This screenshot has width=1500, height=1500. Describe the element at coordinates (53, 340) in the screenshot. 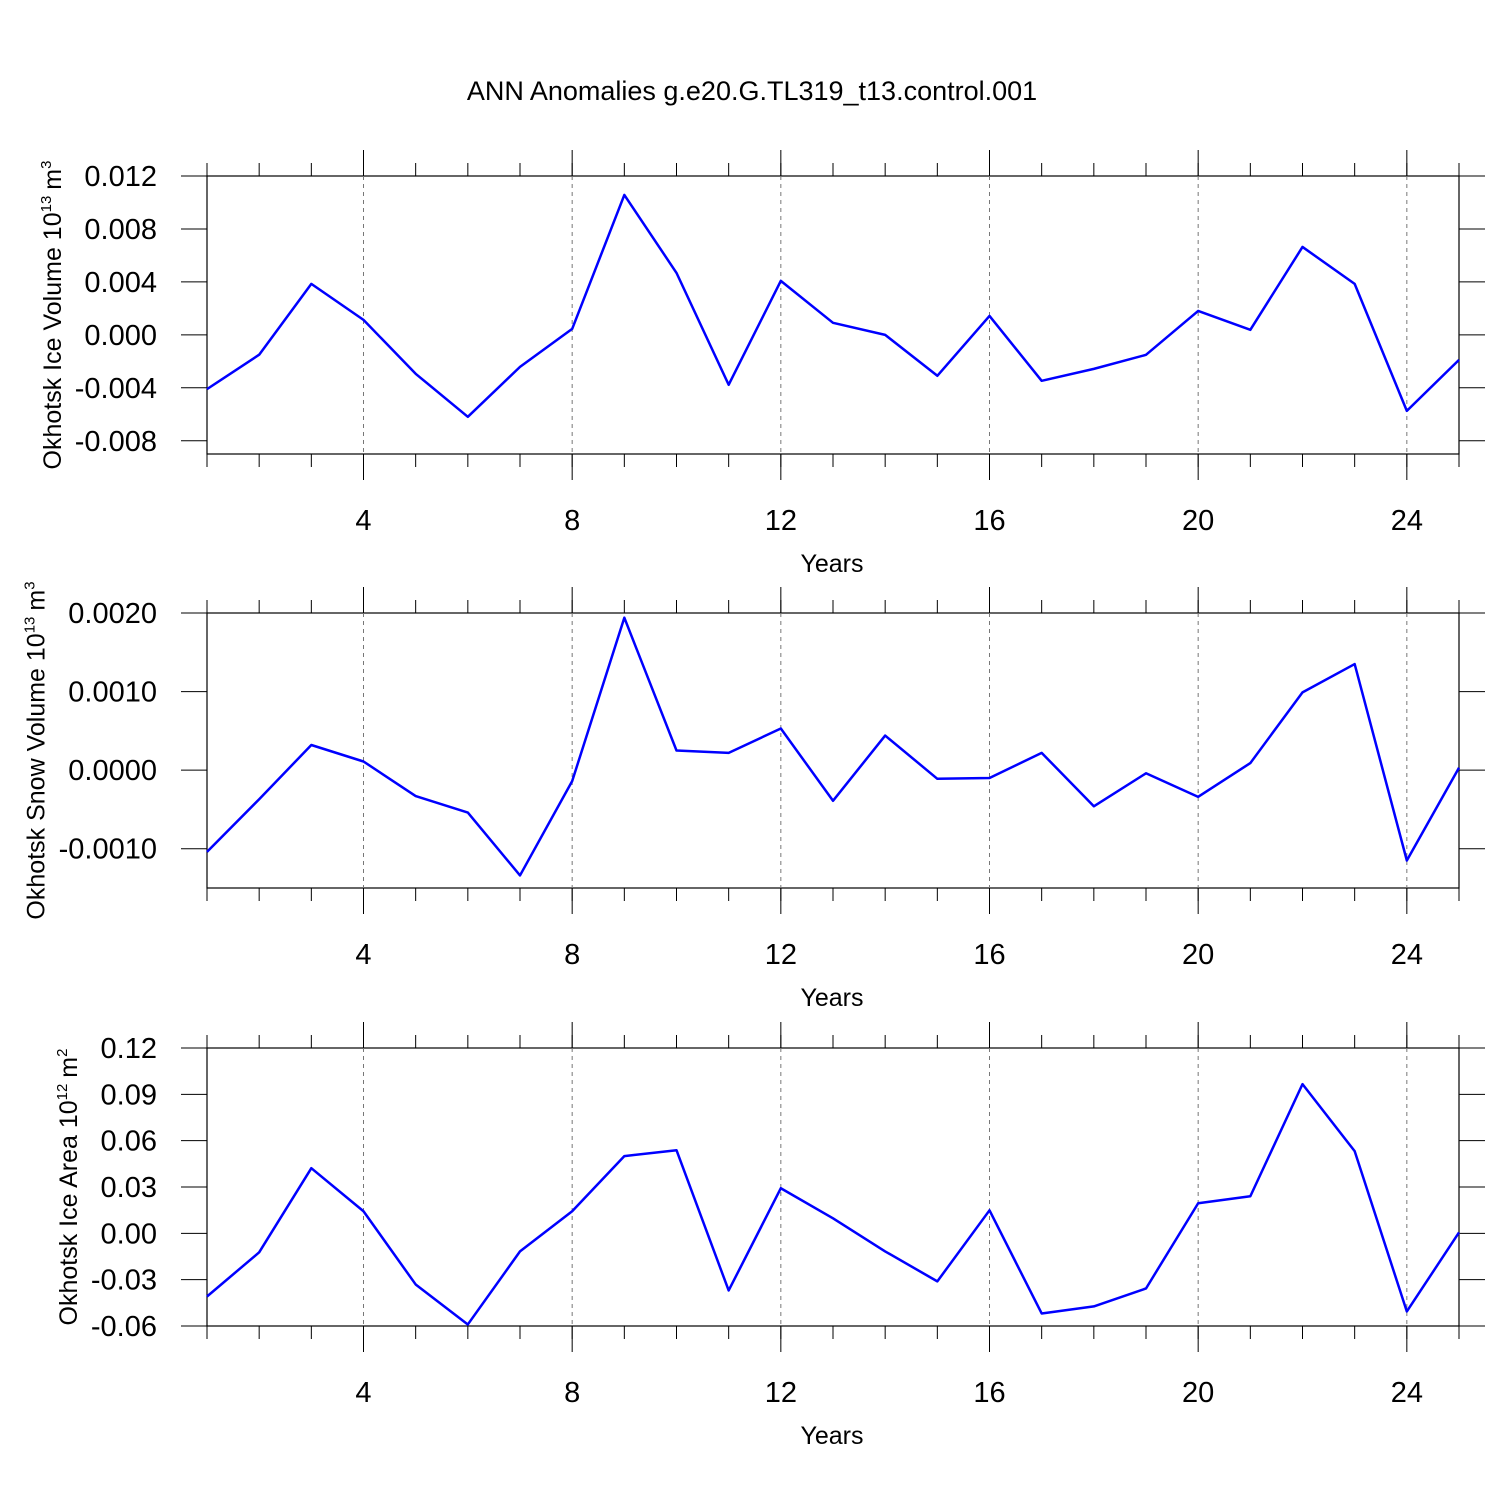

I see `y-label-text: Okhotsk Ice Volume 10` at that location.